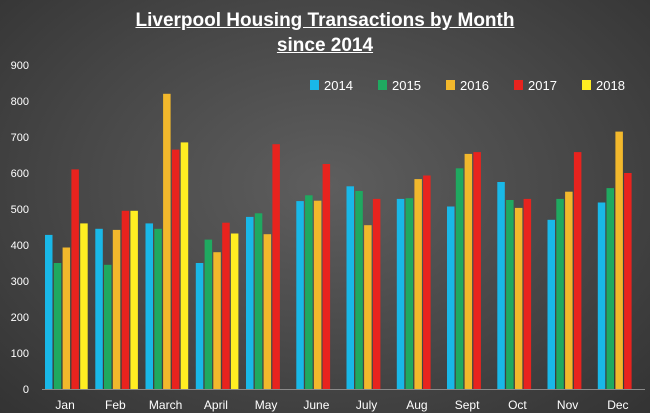 This screenshot has width=650, height=413. What do you see at coordinates (416, 405) in the screenshot?
I see `x-tick-label: Aug` at bounding box center [416, 405].